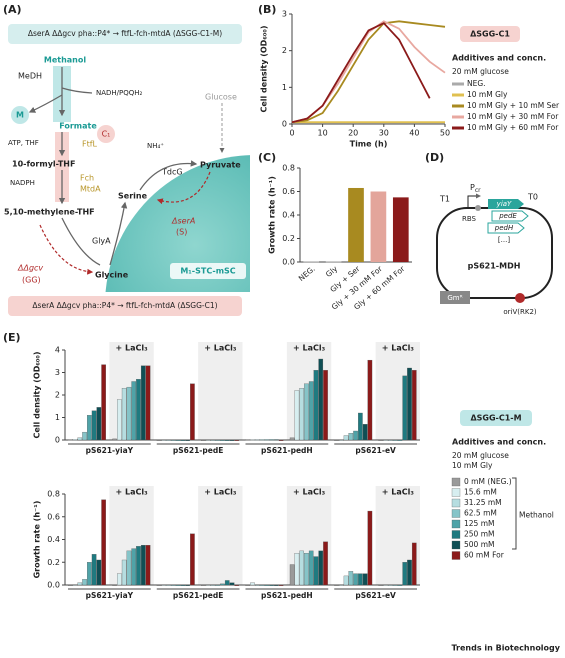  I want to click on x-tick-label: pS621-eV, so click(375, 595).